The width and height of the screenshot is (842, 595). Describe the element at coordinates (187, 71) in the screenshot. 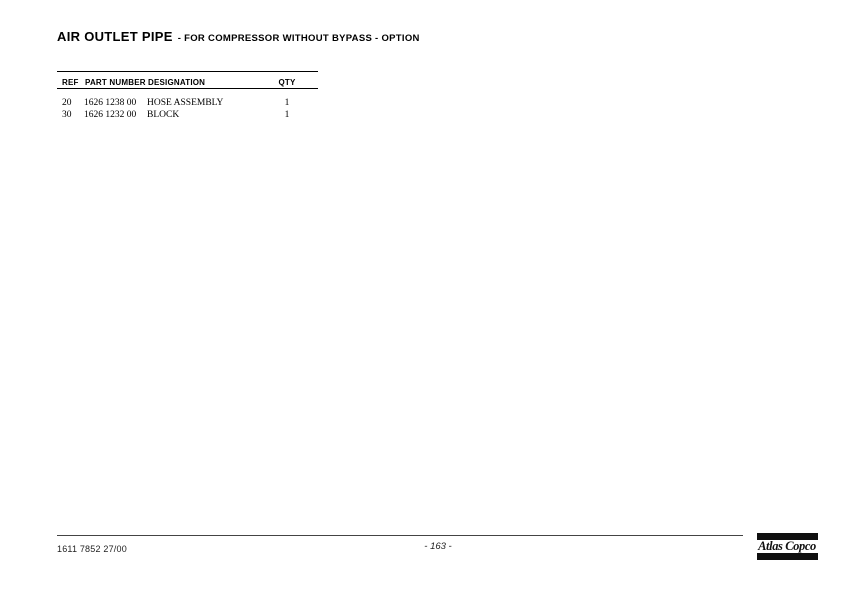

I see `table-top-rule` at that location.